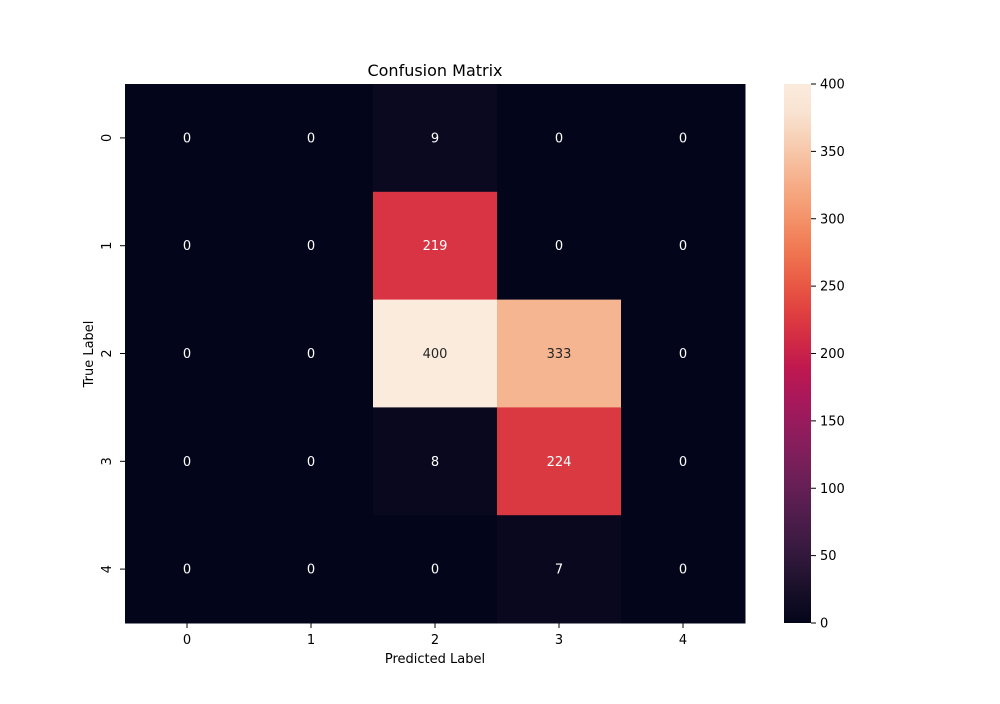 The image size is (1000, 704). Describe the element at coordinates (814, 355) in the screenshot. I see `colorbar: 0 50 100 150 200 250 300 350 400` at that location.